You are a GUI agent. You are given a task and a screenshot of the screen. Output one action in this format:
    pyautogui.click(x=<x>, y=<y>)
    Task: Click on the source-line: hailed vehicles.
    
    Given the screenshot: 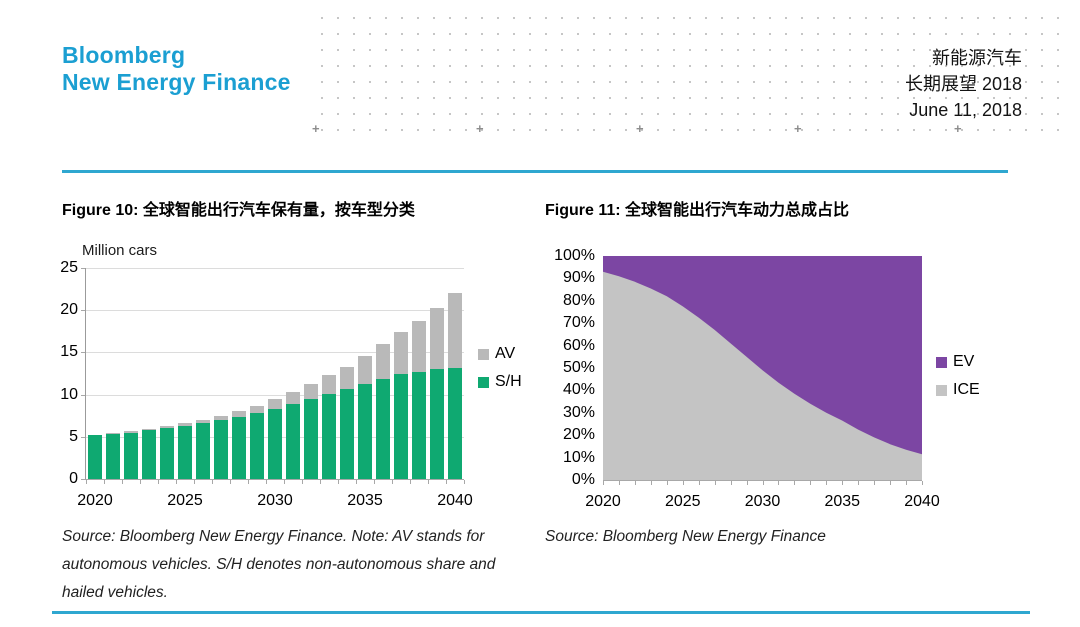 What is the action you would take?
    pyautogui.click(x=115, y=592)
    